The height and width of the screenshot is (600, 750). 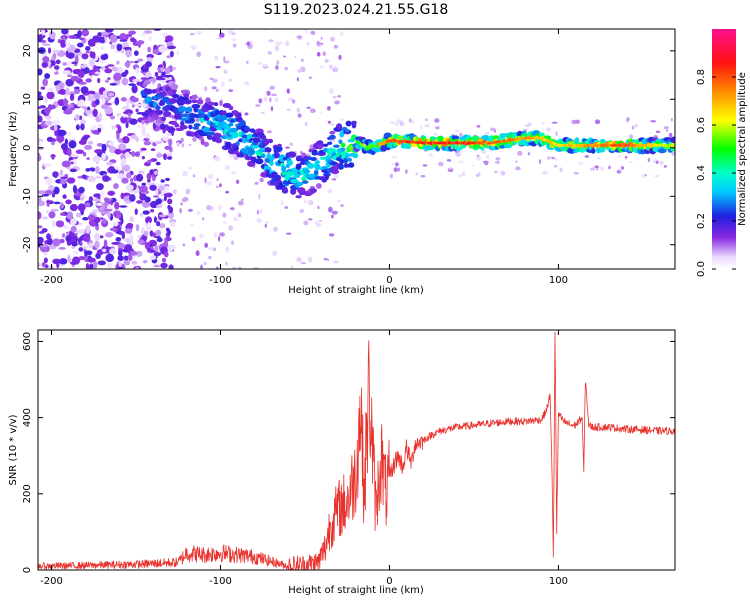 I want to click on spectrogram-xtick-label: 0, so click(x=389, y=280).